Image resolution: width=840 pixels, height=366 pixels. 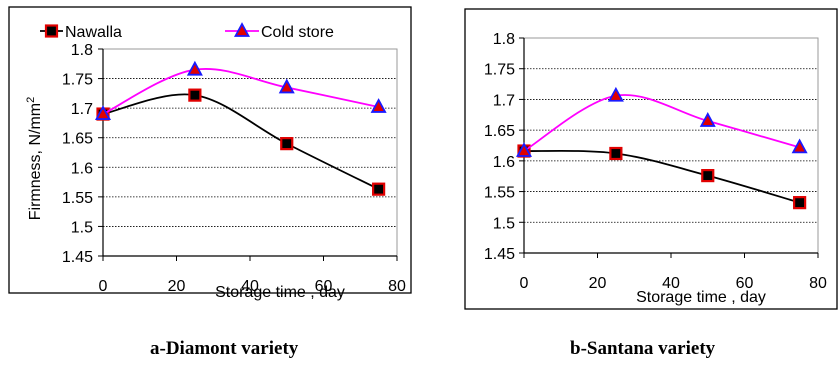 What do you see at coordinates (297, 32) in the screenshot?
I see `legend-label: Cold store` at bounding box center [297, 32].